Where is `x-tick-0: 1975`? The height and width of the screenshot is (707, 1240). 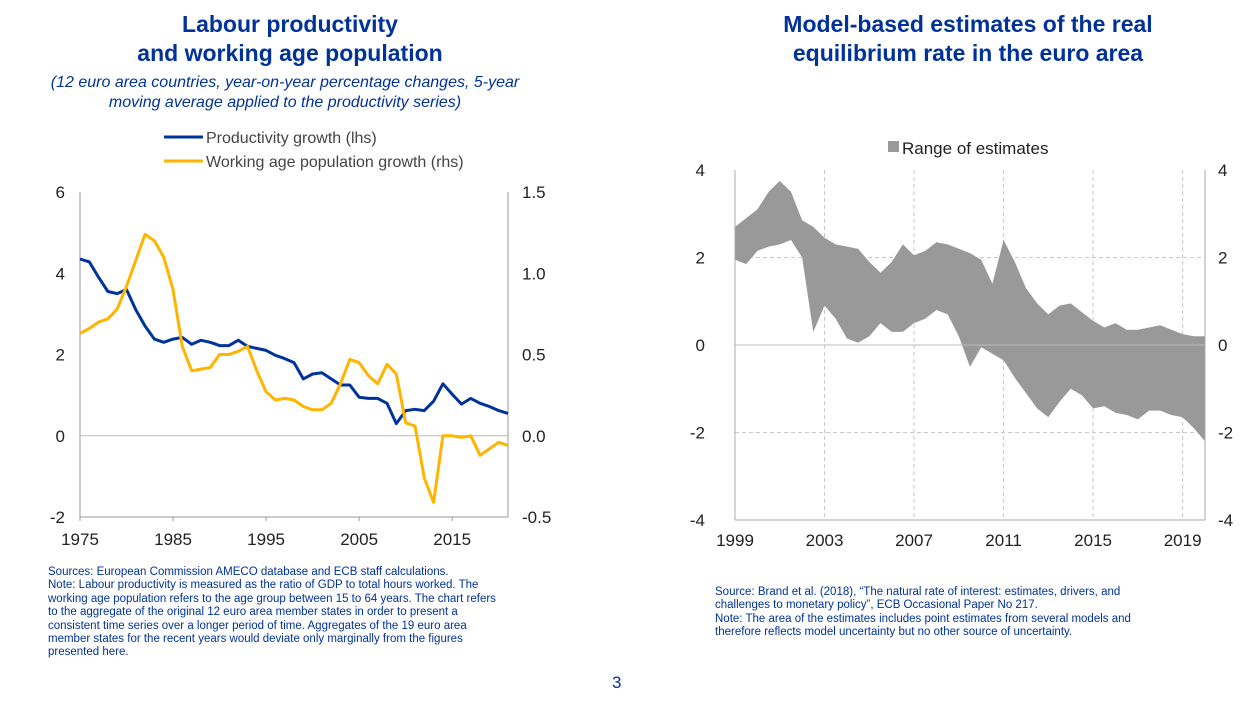
x-tick-0: 1975 is located at coordinates (80, 539).